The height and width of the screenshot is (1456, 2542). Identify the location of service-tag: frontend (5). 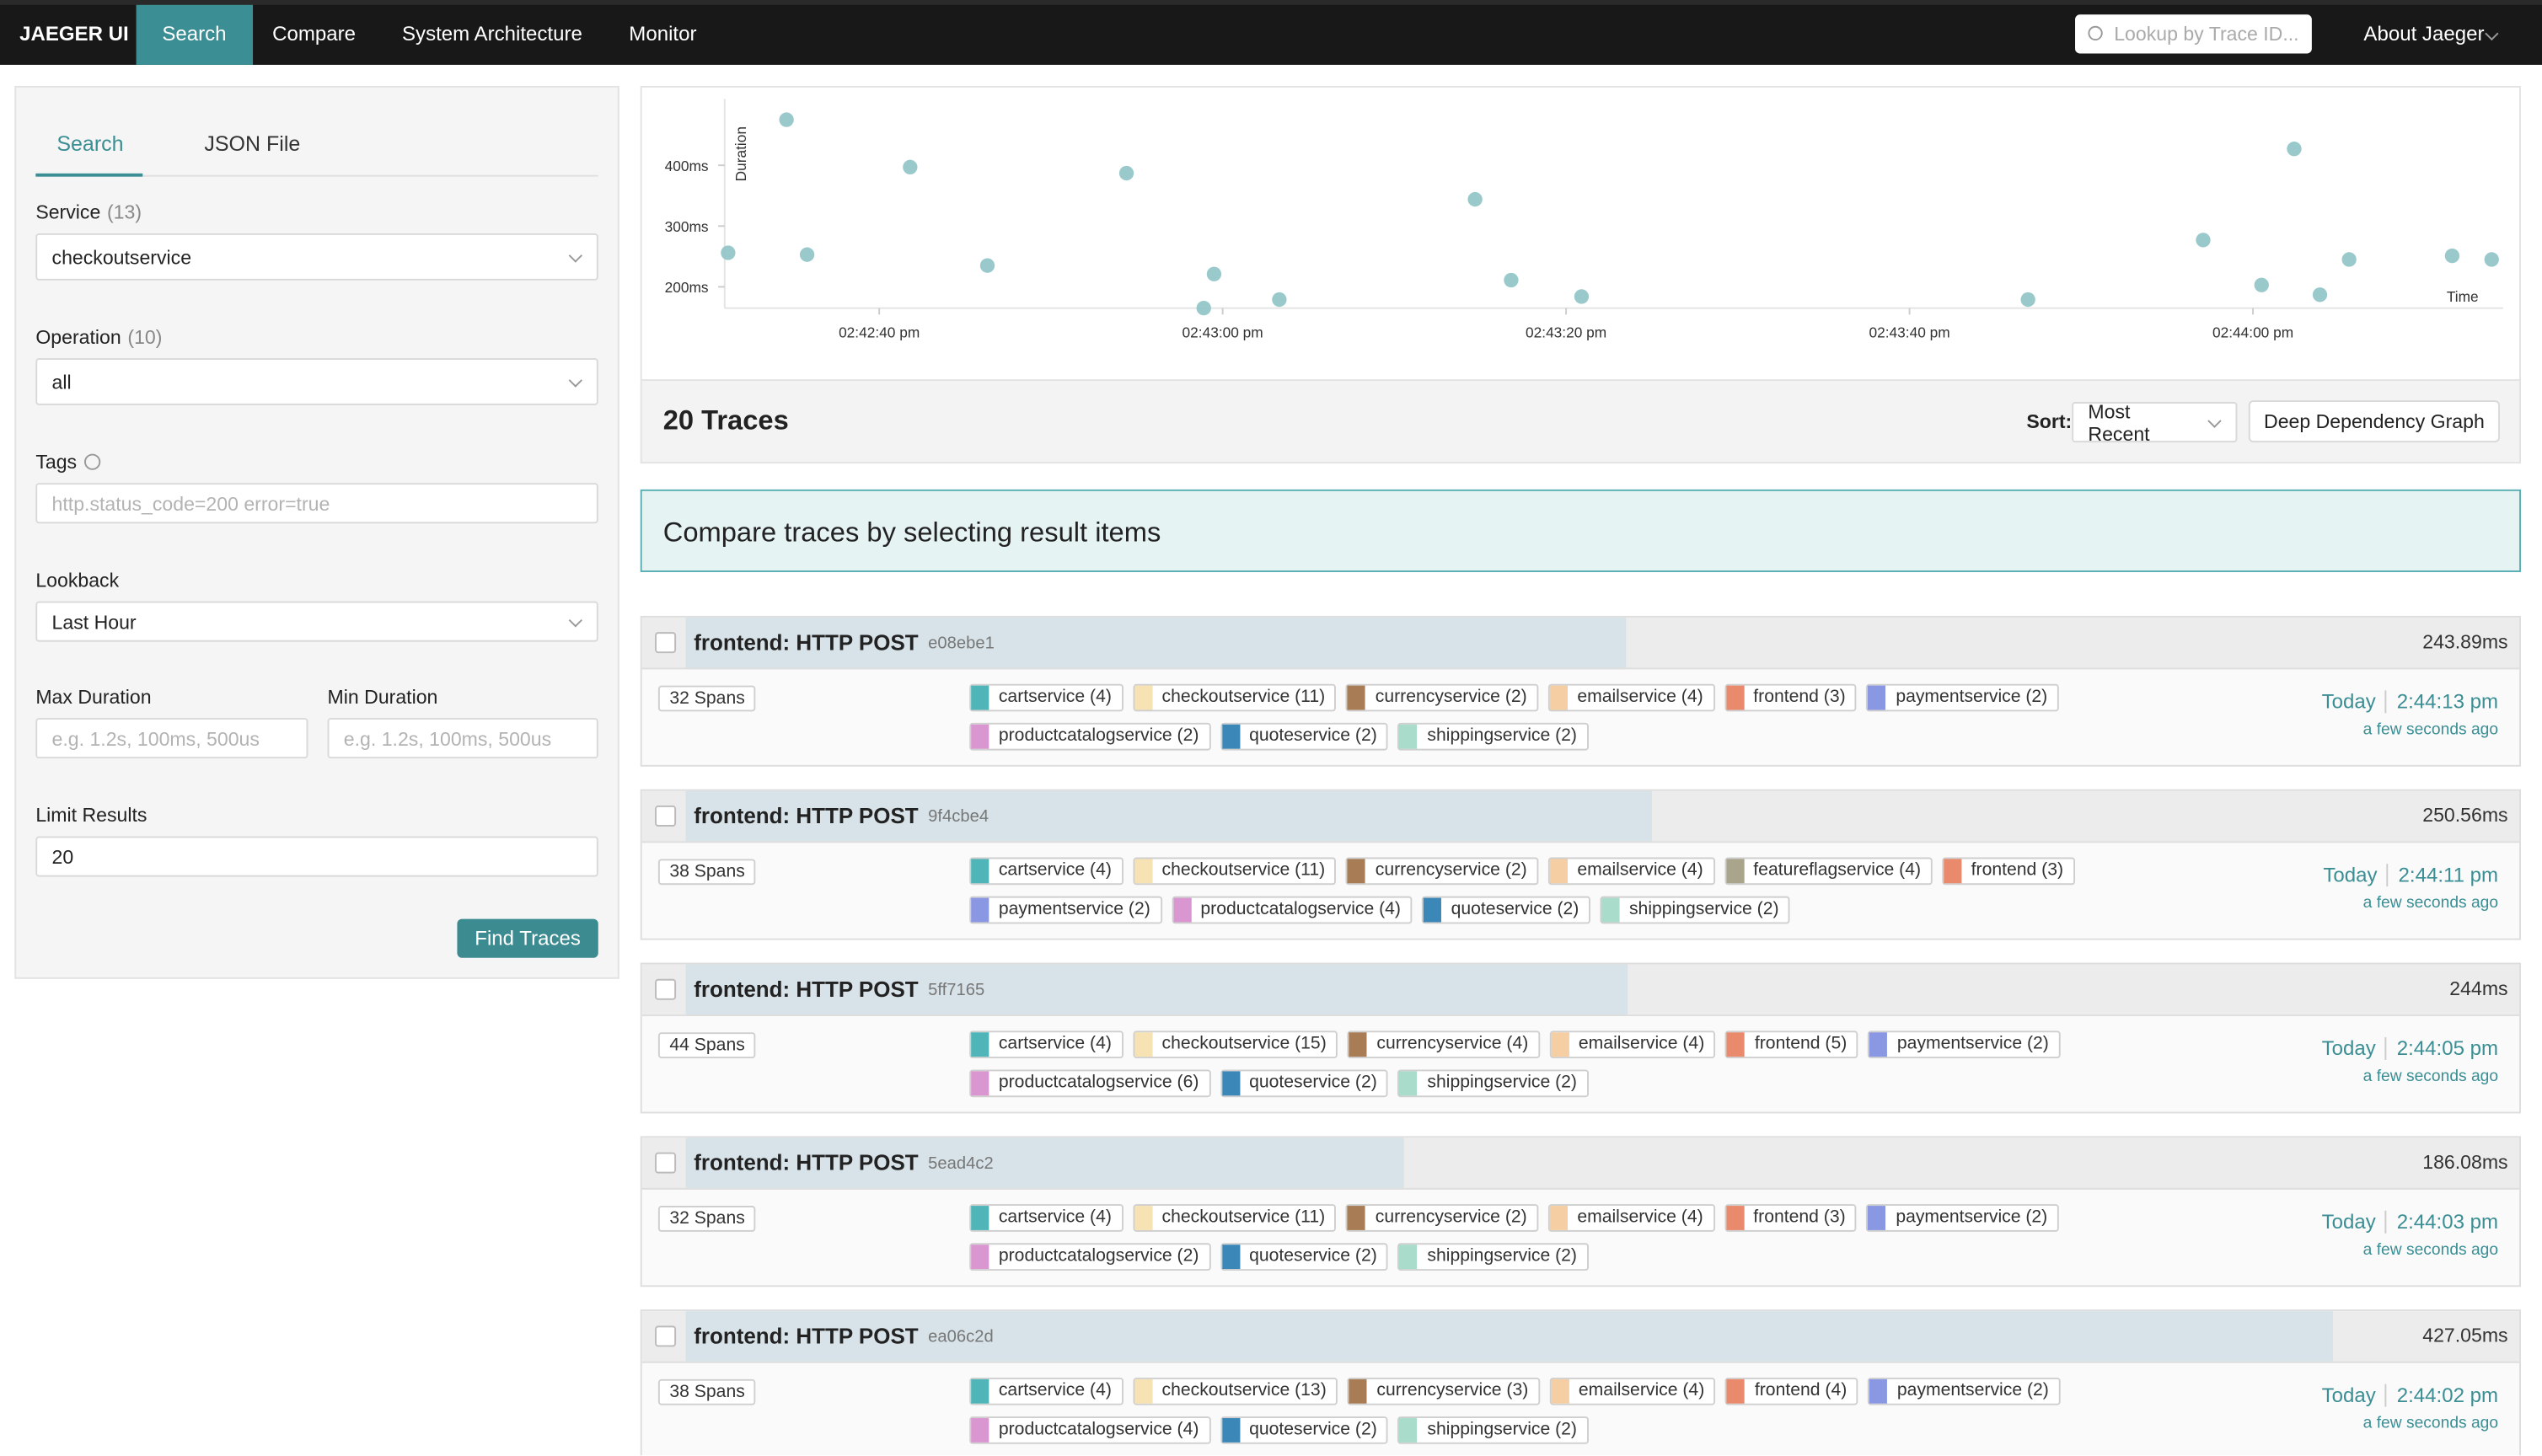
(1791, 1044).